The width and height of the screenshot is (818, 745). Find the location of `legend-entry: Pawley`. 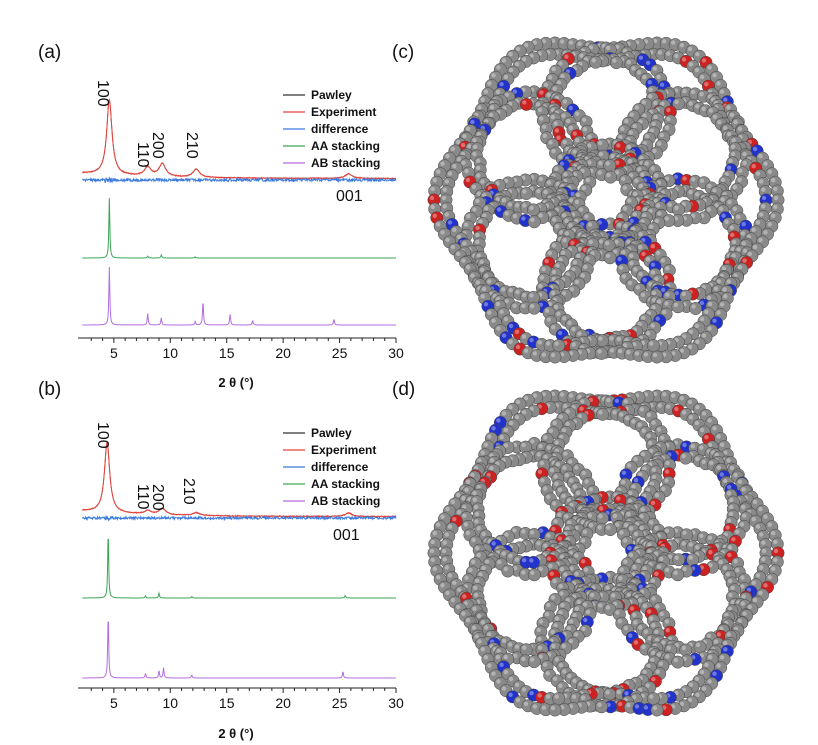

legend-entry: Pawley is located at coordinates (331, 433).